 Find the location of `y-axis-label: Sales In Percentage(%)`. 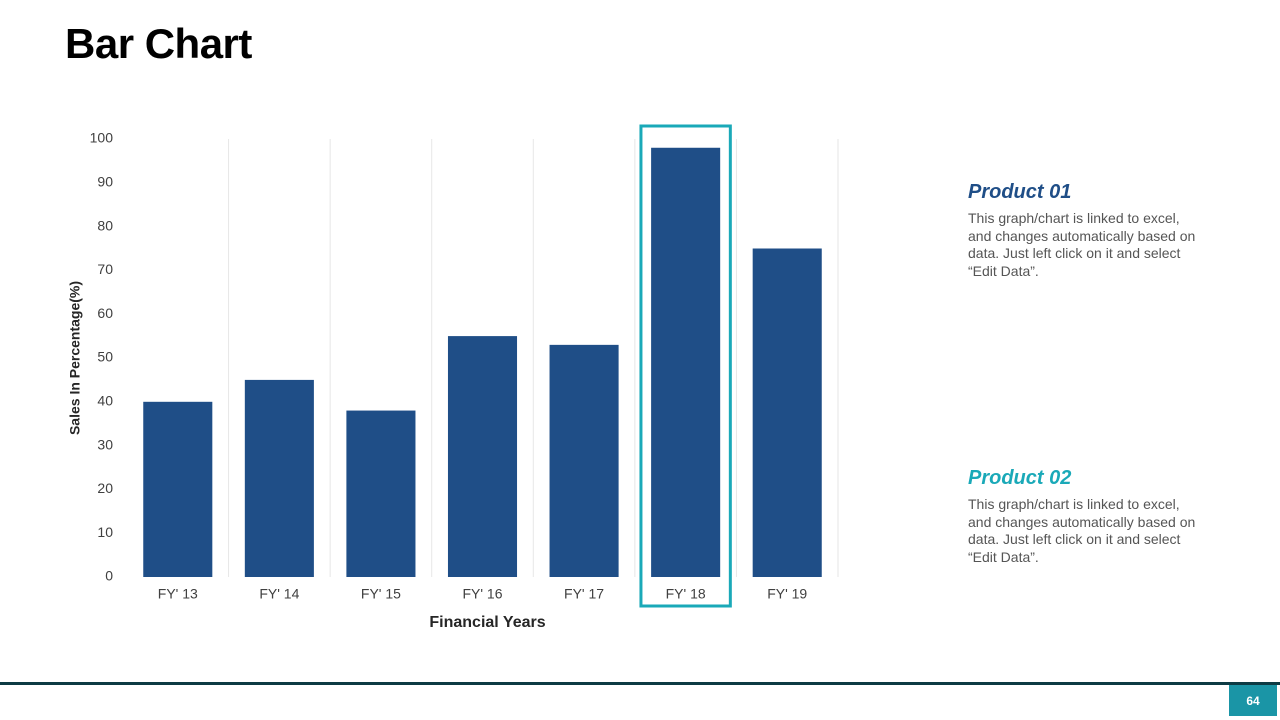

y-axis-label: Sales In Percentage(%) is located at coordinates (75, 358).